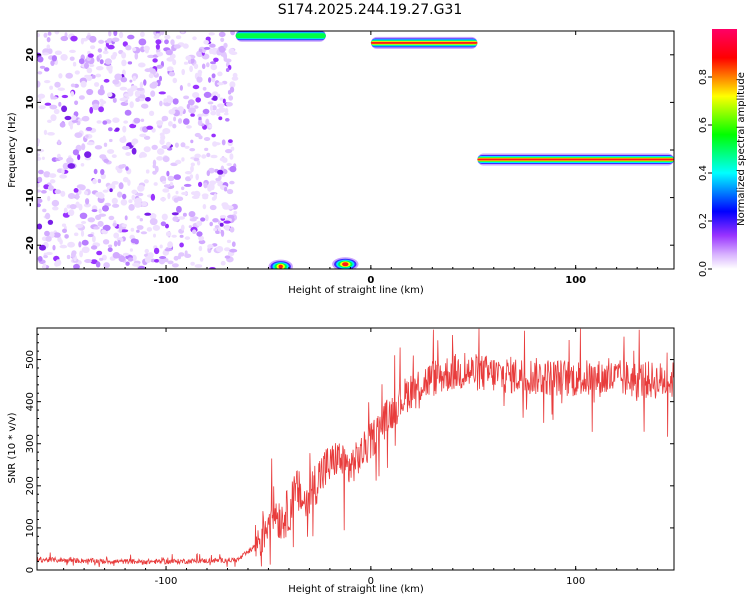  Describe the element at coordinates (703, 221) in the screenshot. I see `colorbar-tick-label: 0.2` at that location.